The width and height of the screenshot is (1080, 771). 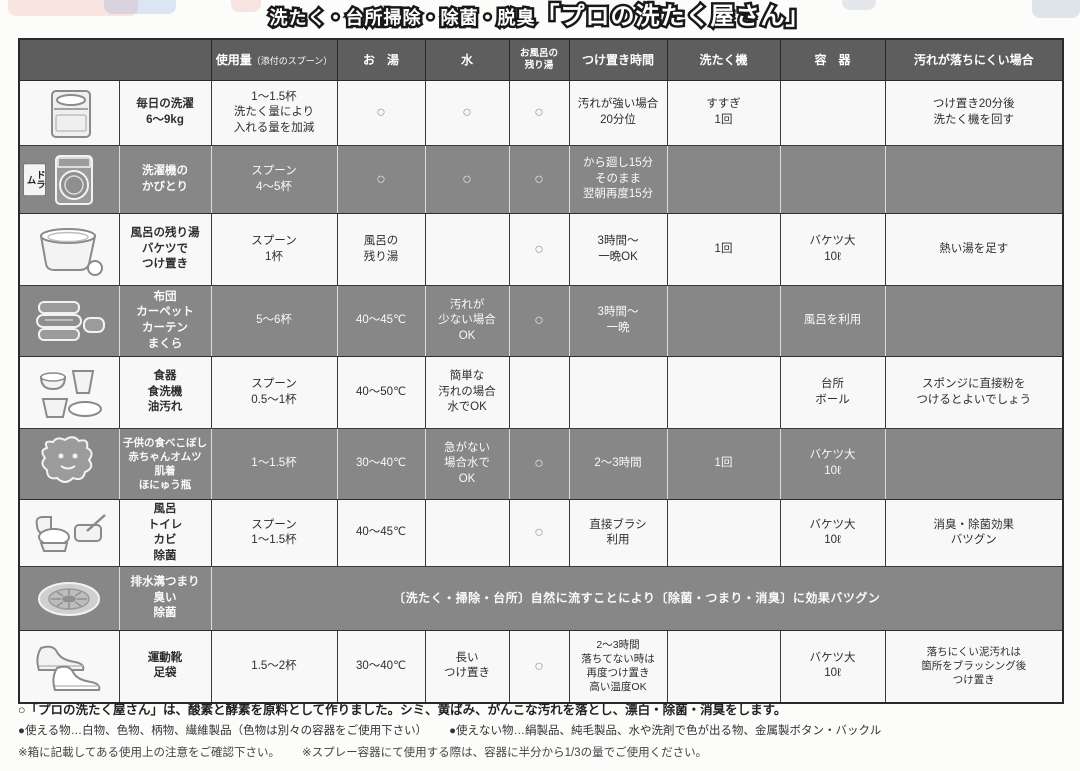 What do you see at coordinates (165, 249) in the screenshot?
I see `row-name: 風呂の残り湯 バケツで つけ置き` at bounding box center [165, 249].